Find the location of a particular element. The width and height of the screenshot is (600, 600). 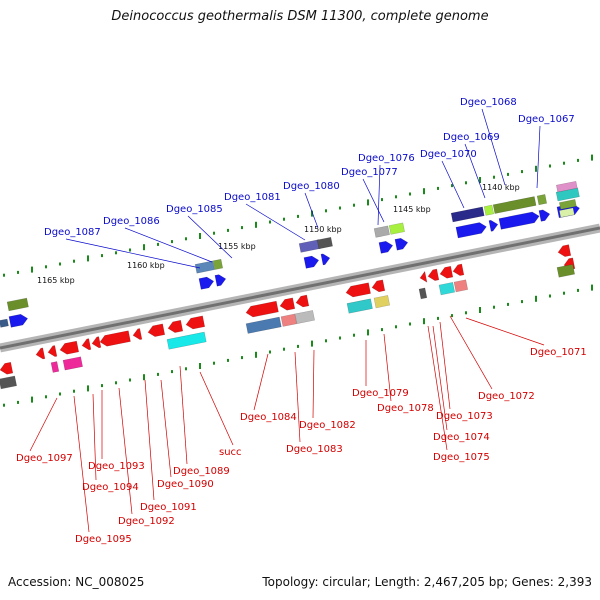

gene-label-reverse: Dgeo_1089 is located at coordinates (201, 471).